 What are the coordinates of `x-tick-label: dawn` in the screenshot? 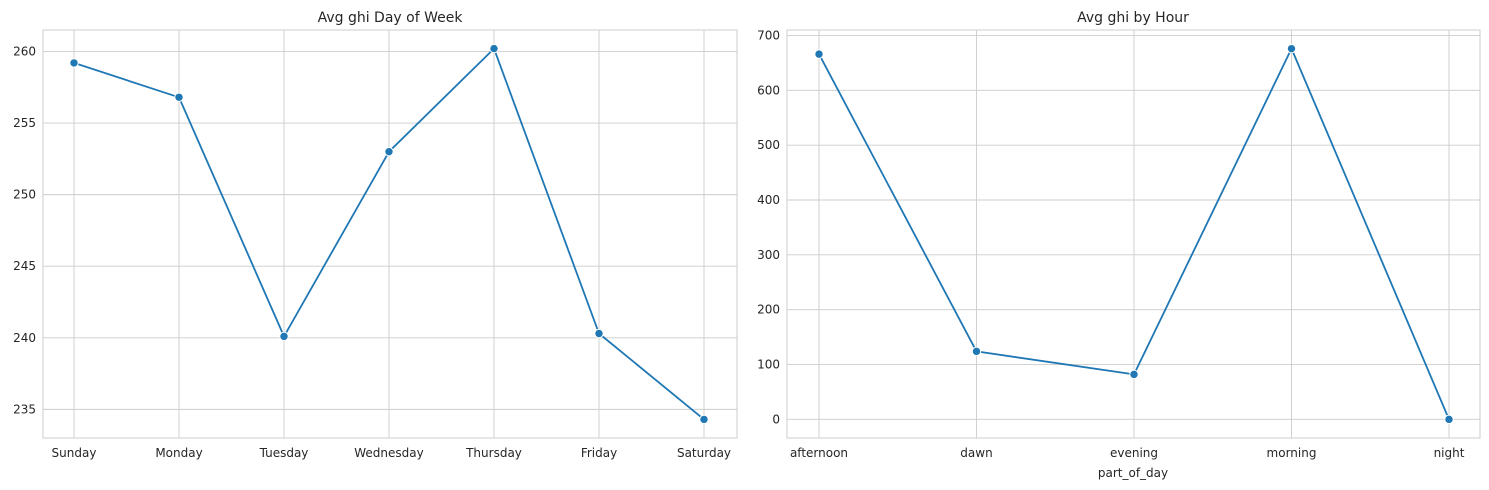 It's located at (976, 453).